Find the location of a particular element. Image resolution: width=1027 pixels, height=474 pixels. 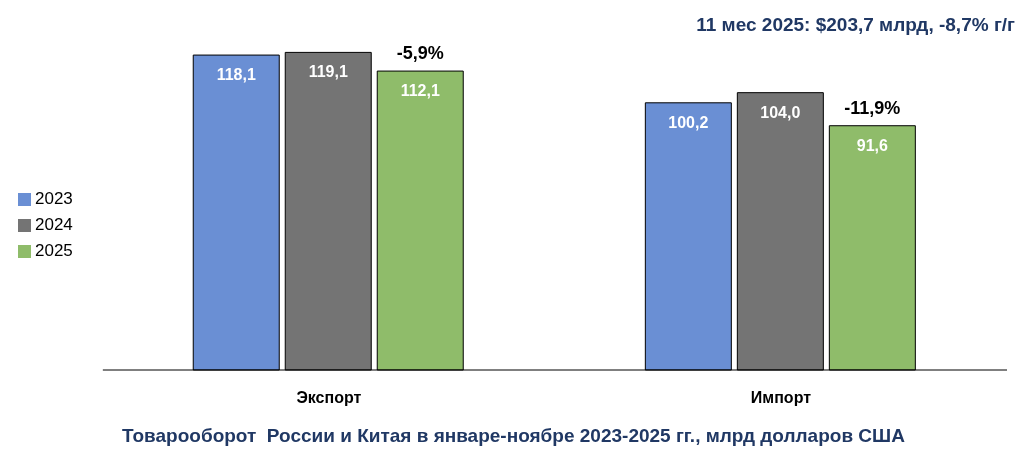

text: Товарооборот России и Китая в январе-ноябре 2023-2025 гг., млрд долларов США is located at coordinates (513, 436).